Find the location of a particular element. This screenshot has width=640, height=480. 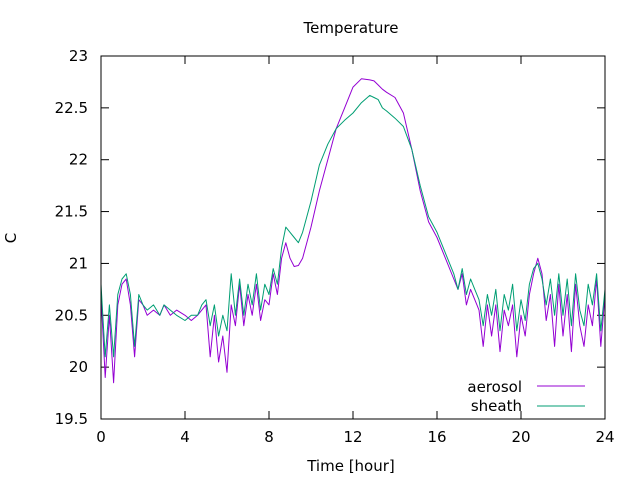

y-tick-label: 21 is located at coordinates (78, 263).